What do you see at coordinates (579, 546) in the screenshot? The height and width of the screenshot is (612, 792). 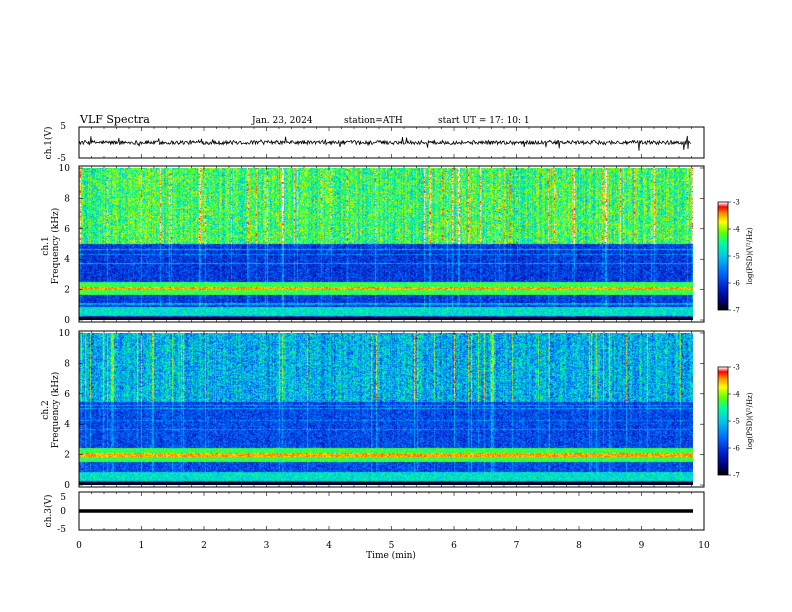 I see `x-tick-label: 8` at bounding box center [579, 546].